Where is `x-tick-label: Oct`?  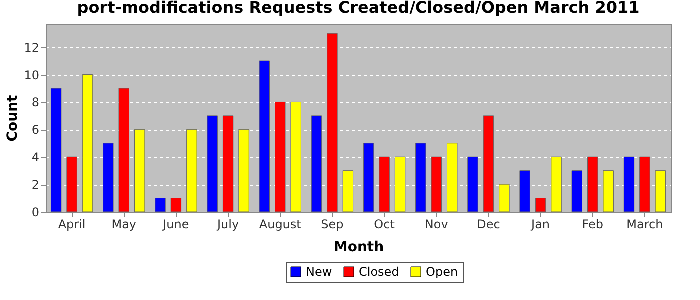
x-tick-label: Oct is located at coordinates (385, 225).